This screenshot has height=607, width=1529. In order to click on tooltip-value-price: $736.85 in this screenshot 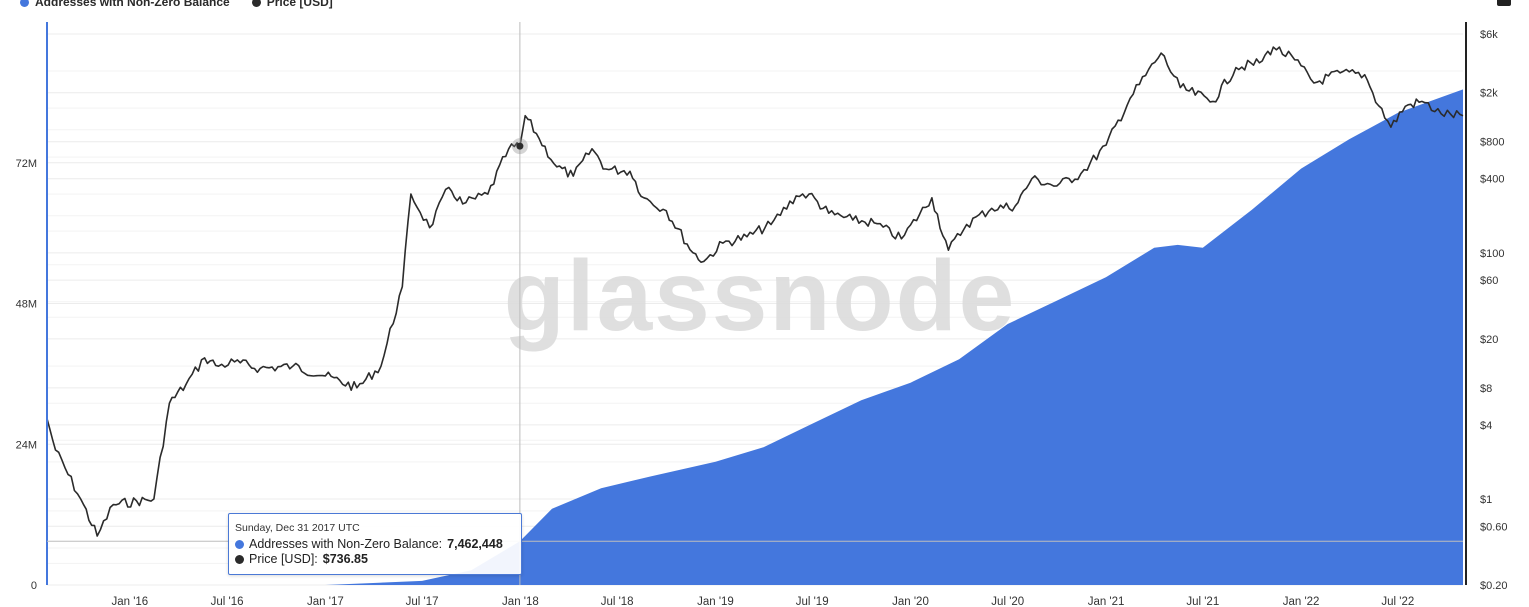, I will do `click(345, 559)`.